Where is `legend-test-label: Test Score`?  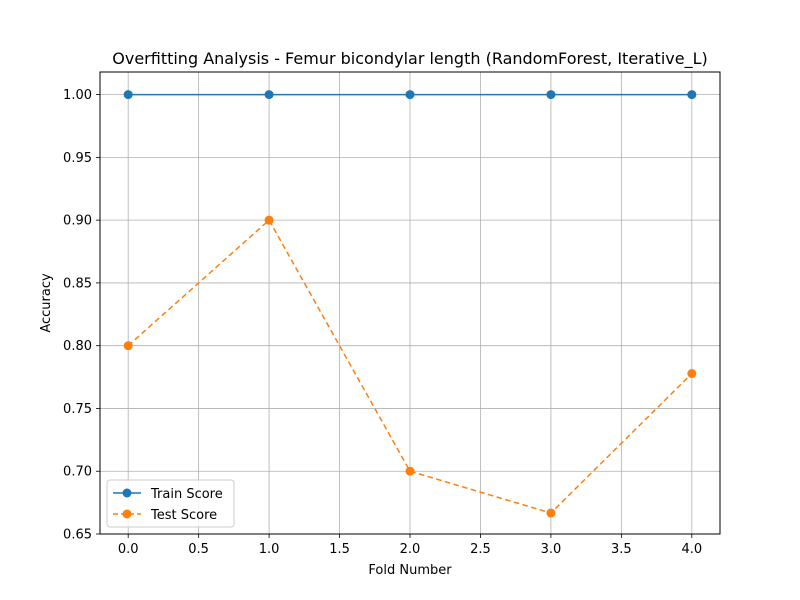
legend-test-label: Test Score is located at coordinates (183, 515).